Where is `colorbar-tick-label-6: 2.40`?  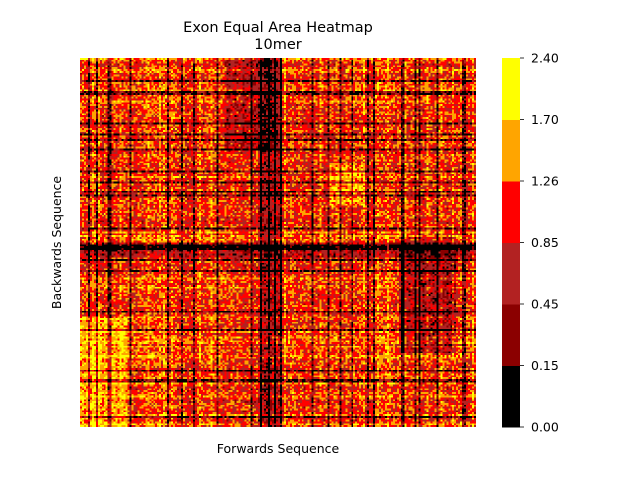 colorbar-tick-label-6: 2.40 is located at coordinates (545, 58).